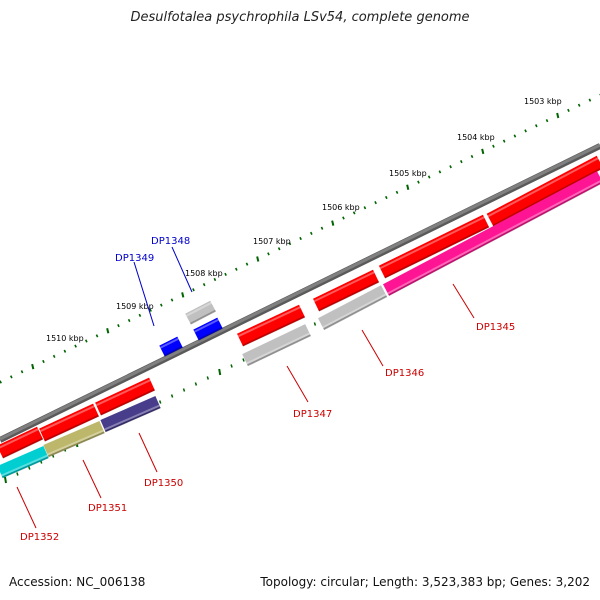  What do you see at coordinates (170, 241) in the screenshot?
I see `gene-label-dp1348: DP1348` at bounding box center [170, 241].